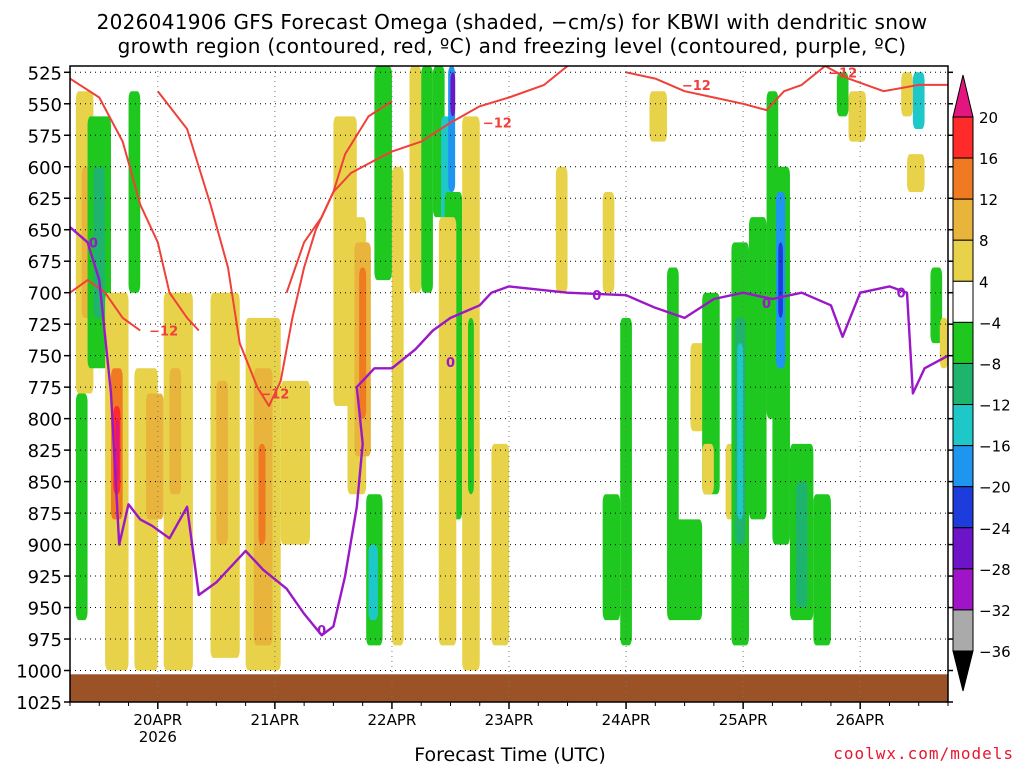 The image size is (1024, 768). Describe the element at coordinates (45, 136) in the screenshot. I see `y-tick-label: 575` at that location.